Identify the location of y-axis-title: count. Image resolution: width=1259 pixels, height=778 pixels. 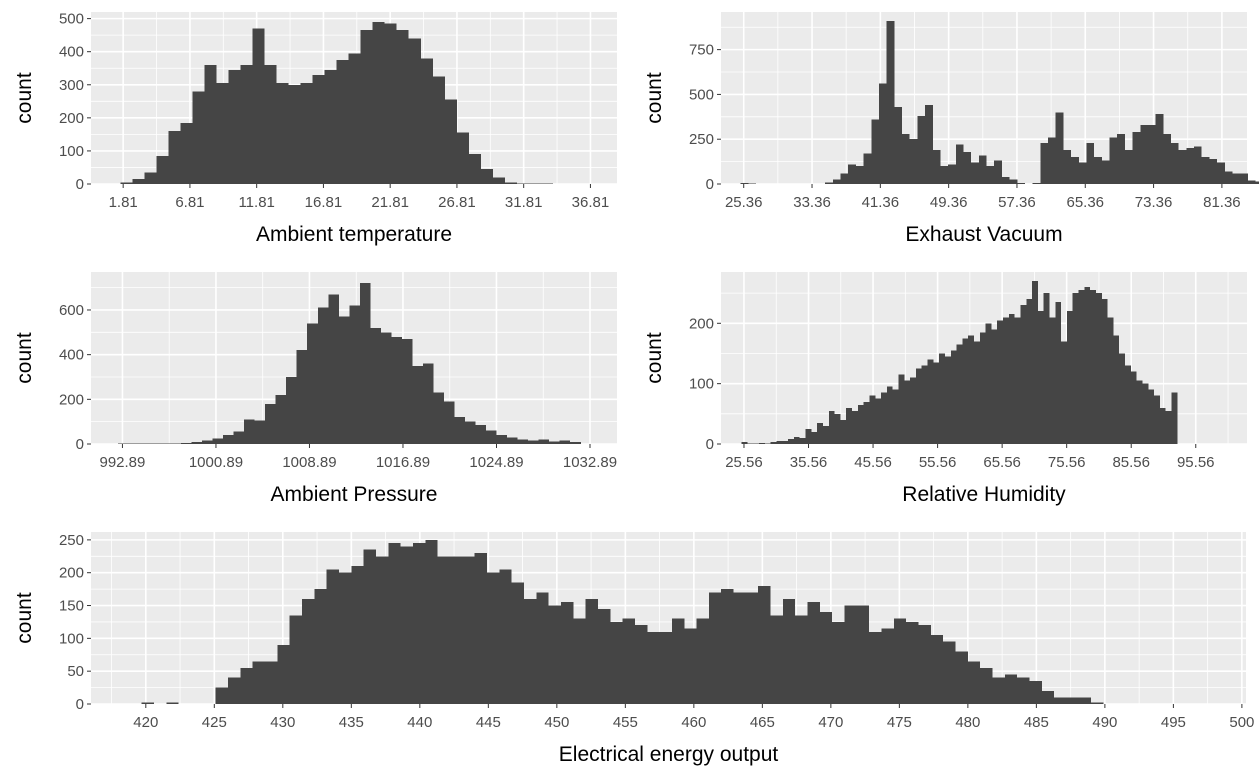
(24, 618).